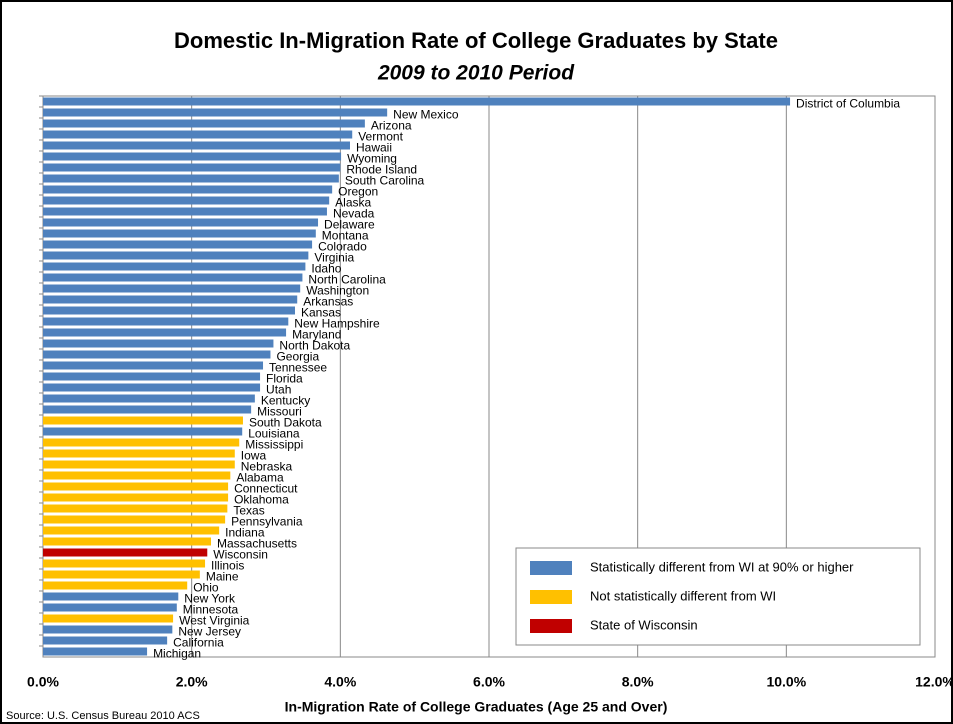 The height and width of the screenshot is (724, 953). What do you see at coordinates (240, 555) in the screenshot?
I see `bar-category-label: Wisconsin` at bounding box center [240, 555].